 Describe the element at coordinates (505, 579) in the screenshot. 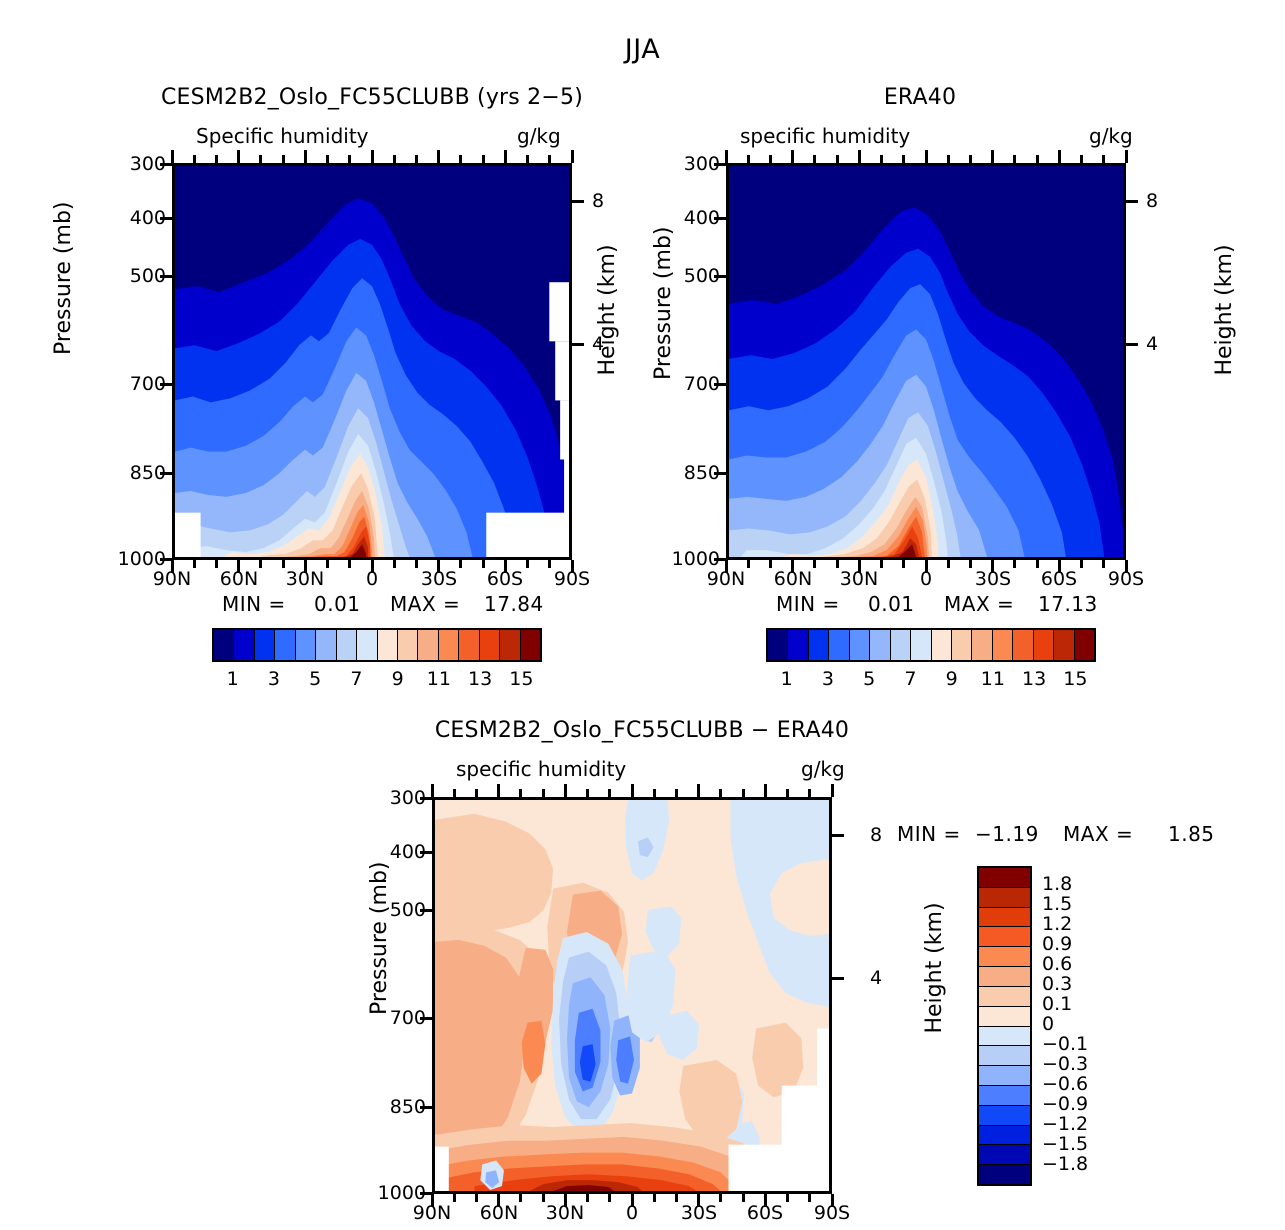

I see `model-xtick-60S: 60S` at that location.